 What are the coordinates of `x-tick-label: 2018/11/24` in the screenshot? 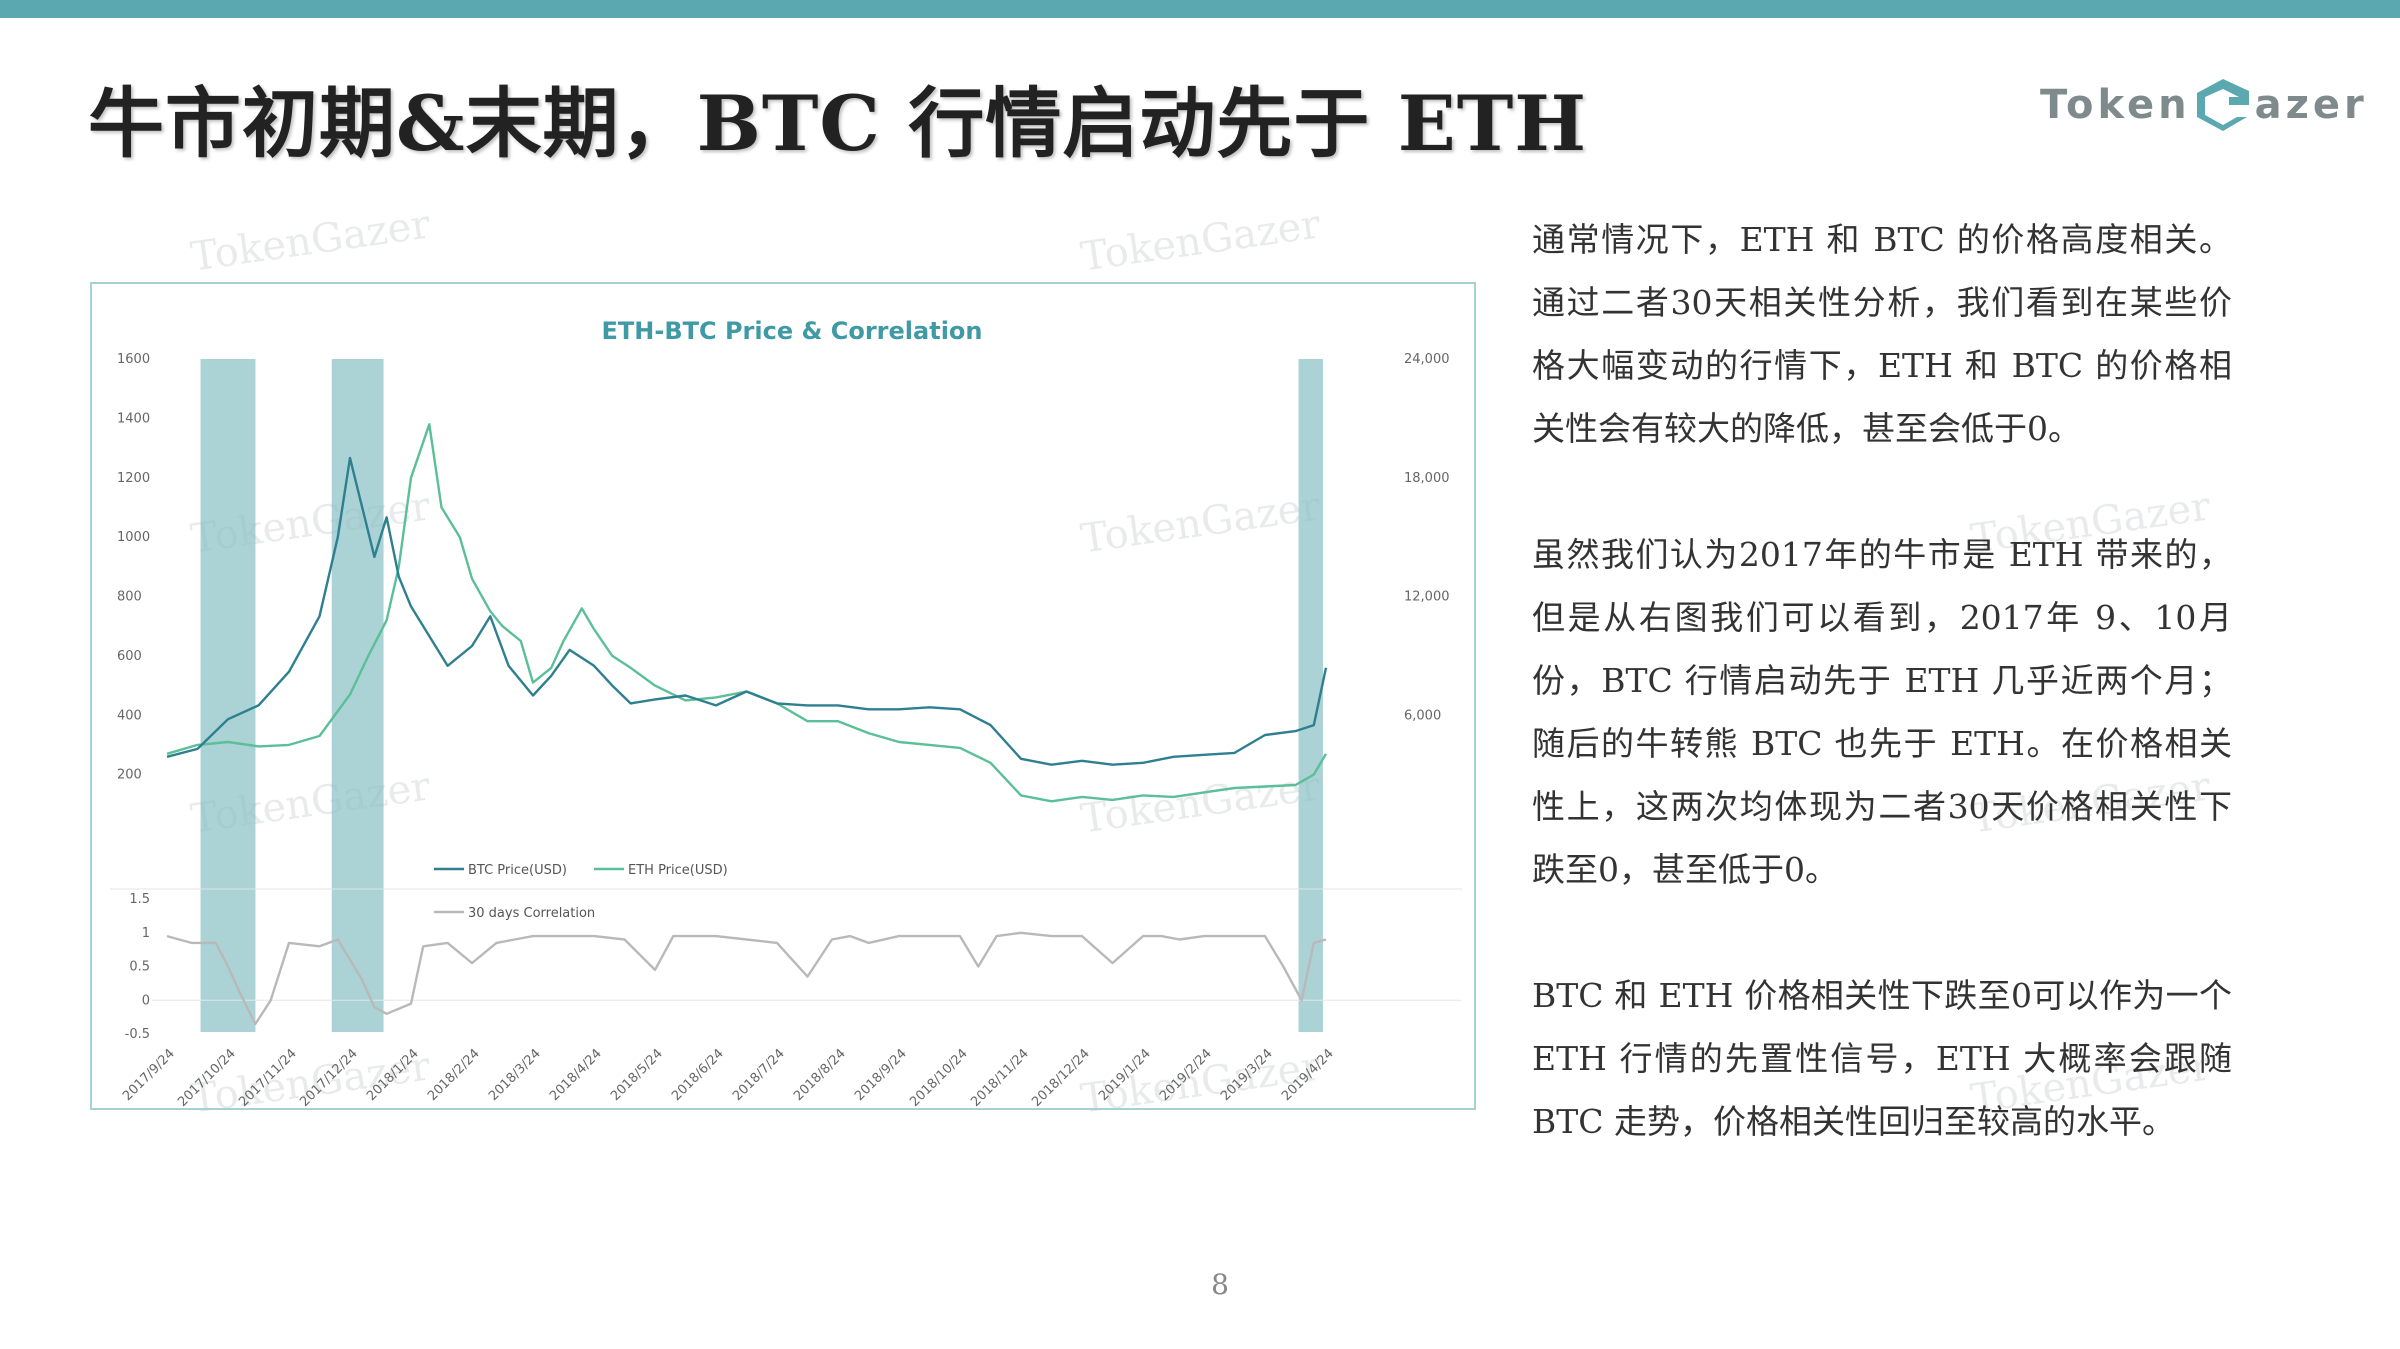 It's located at (1000, 1078).